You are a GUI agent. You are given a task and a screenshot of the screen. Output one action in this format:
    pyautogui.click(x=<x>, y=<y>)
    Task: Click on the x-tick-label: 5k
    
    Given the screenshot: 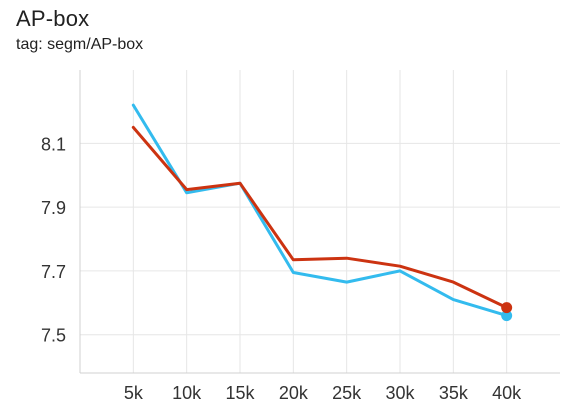 What is the action you would take?
    pyautogui.click(x=134, y=393)
    